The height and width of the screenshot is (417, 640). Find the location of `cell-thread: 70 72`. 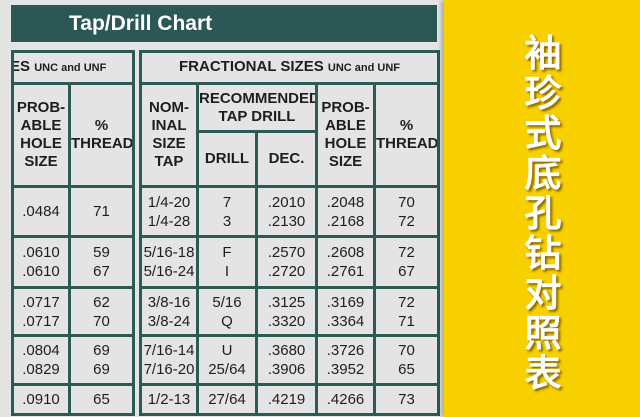

cell-thread: 70 72 is located at coordinates (406, 211).